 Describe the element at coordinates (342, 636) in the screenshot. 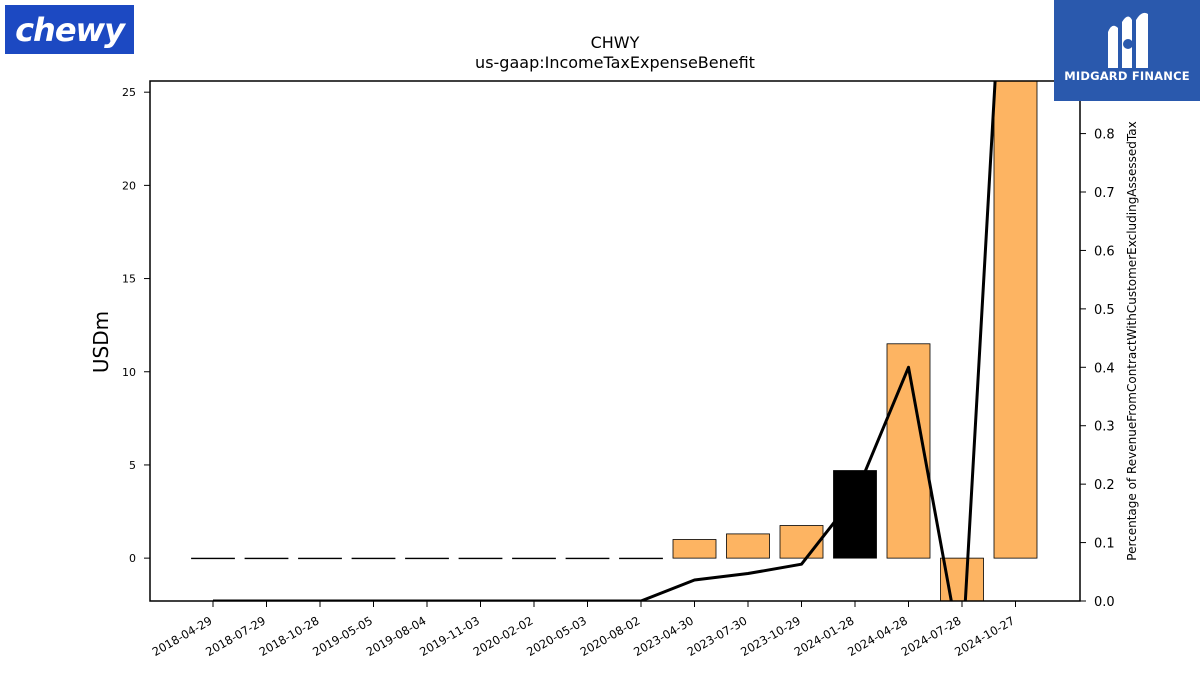

I see `x-tick-label: 2019-05-05` at that location.